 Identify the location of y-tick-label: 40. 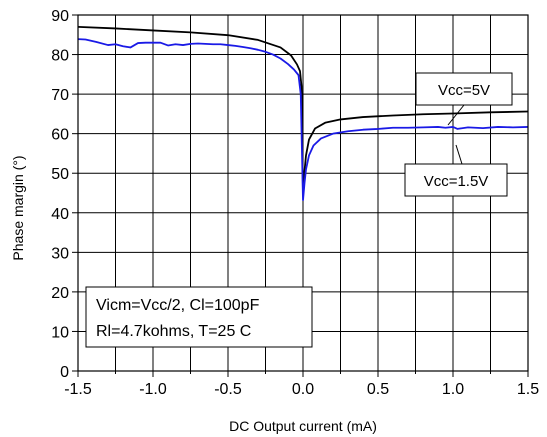
(60, 214).